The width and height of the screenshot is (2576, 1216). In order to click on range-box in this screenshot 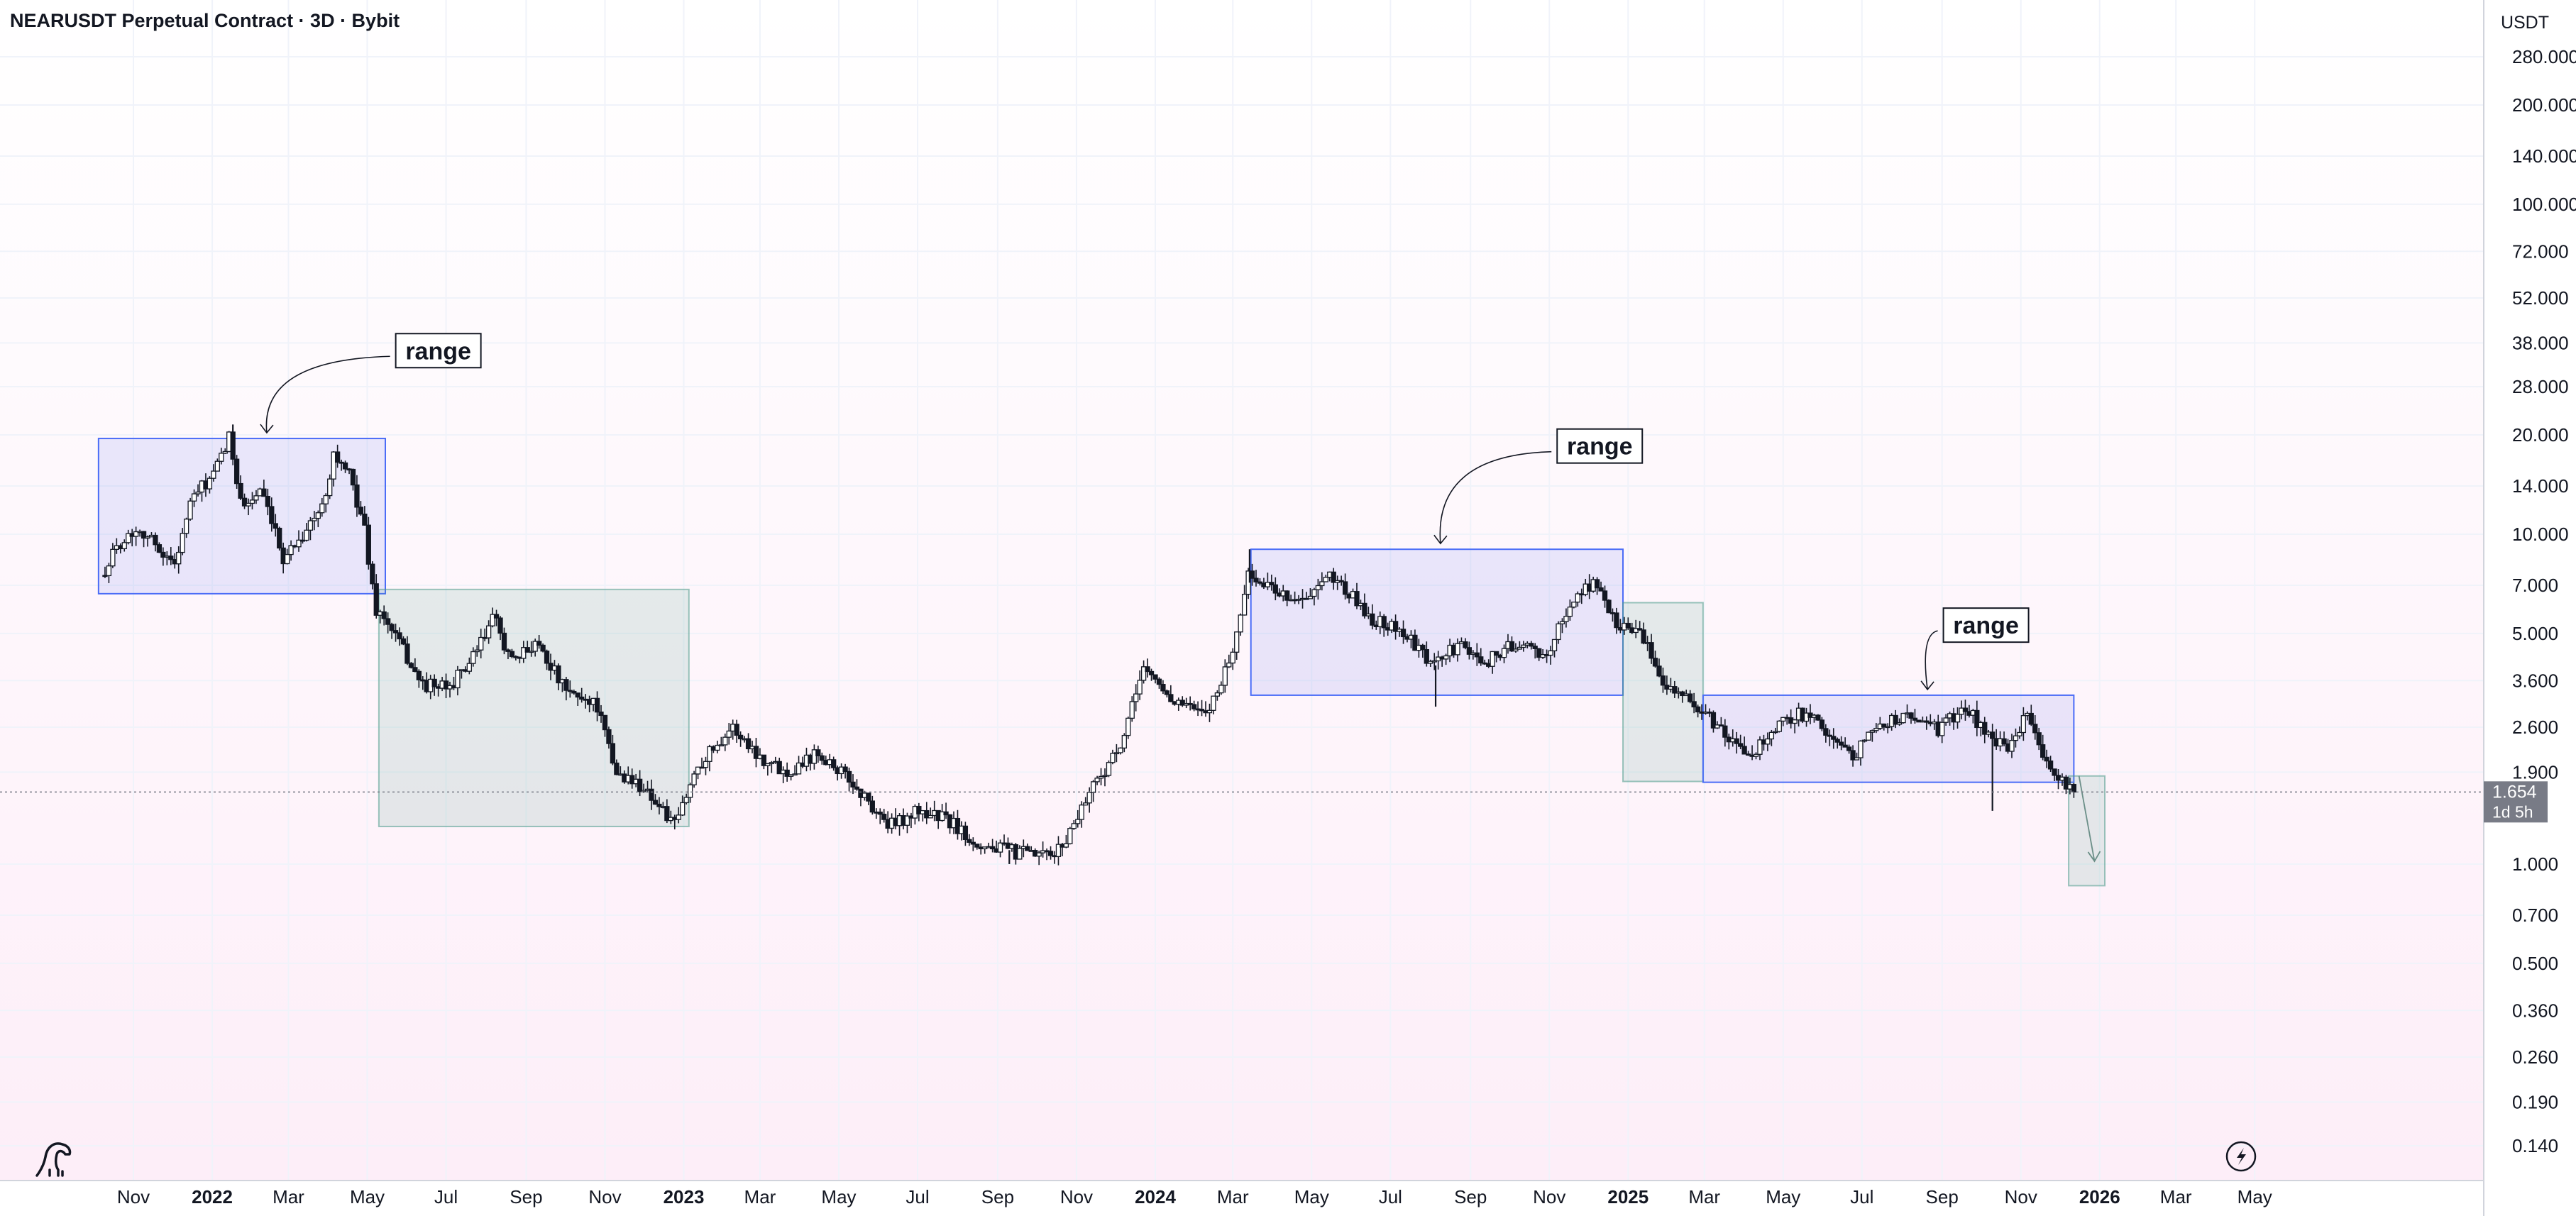, I will do `click(1437, 622)`.